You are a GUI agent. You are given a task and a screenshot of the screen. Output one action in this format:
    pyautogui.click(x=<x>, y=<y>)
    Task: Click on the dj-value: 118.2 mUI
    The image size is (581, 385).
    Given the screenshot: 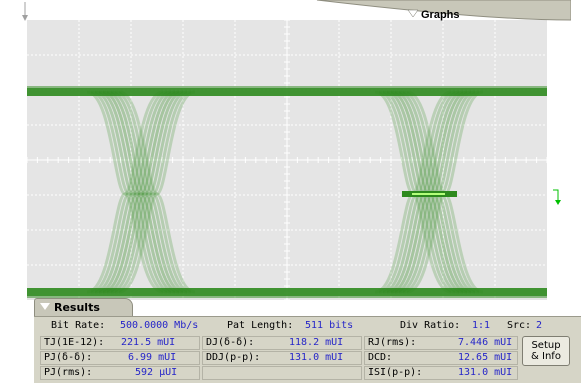 What is the action you would take?
    pyautogui.click(x=316, y=342)
    